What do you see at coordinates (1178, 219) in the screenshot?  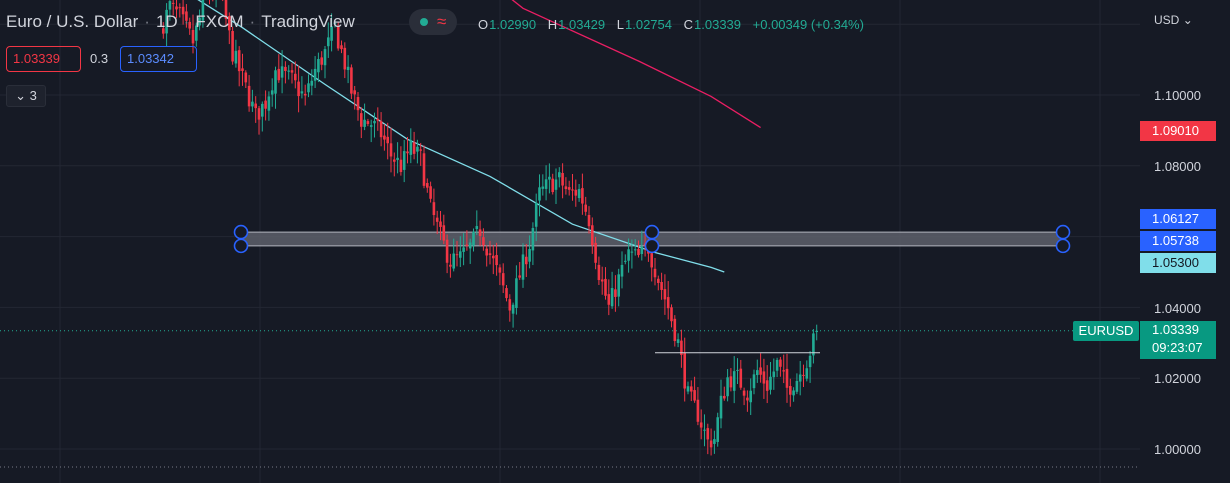 I see `zone-top-price-tag: 1.06127` at bounding box center [1178, 219].